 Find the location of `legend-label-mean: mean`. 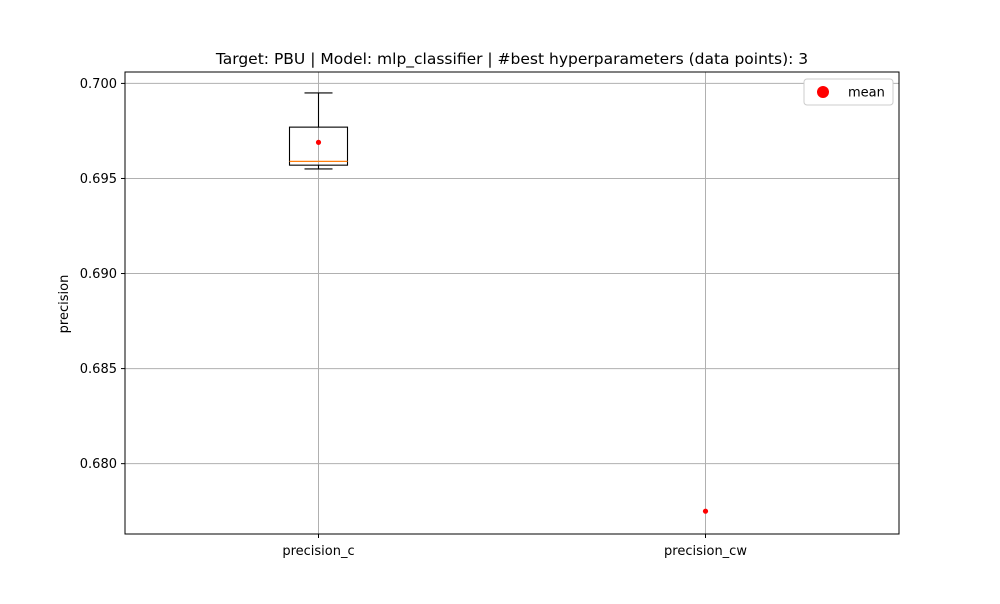

legend-label-mean: mean is located at coordinates (866, 93).